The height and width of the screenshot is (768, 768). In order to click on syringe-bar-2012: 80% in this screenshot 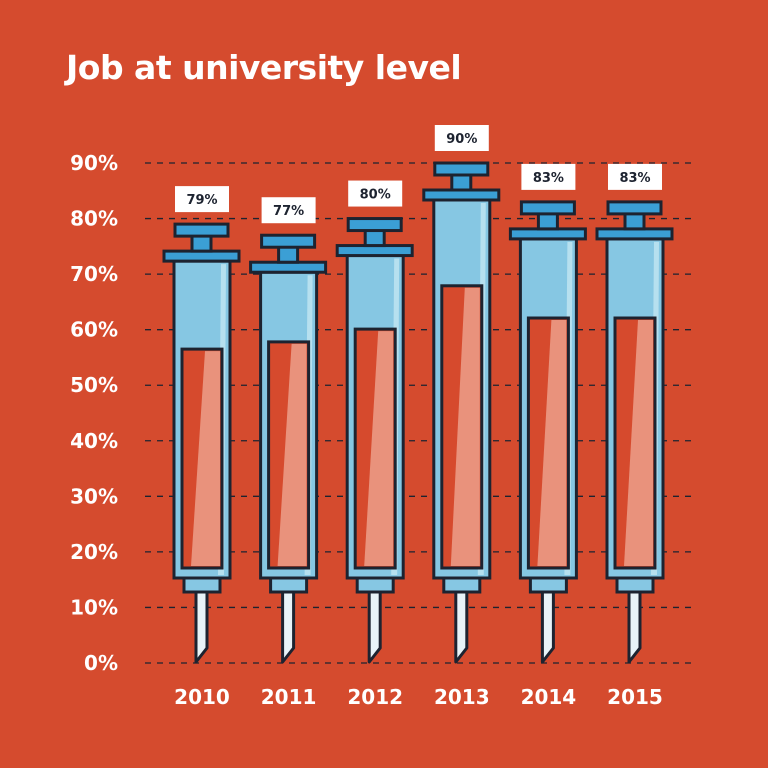, I will do `click(374, 422)`.